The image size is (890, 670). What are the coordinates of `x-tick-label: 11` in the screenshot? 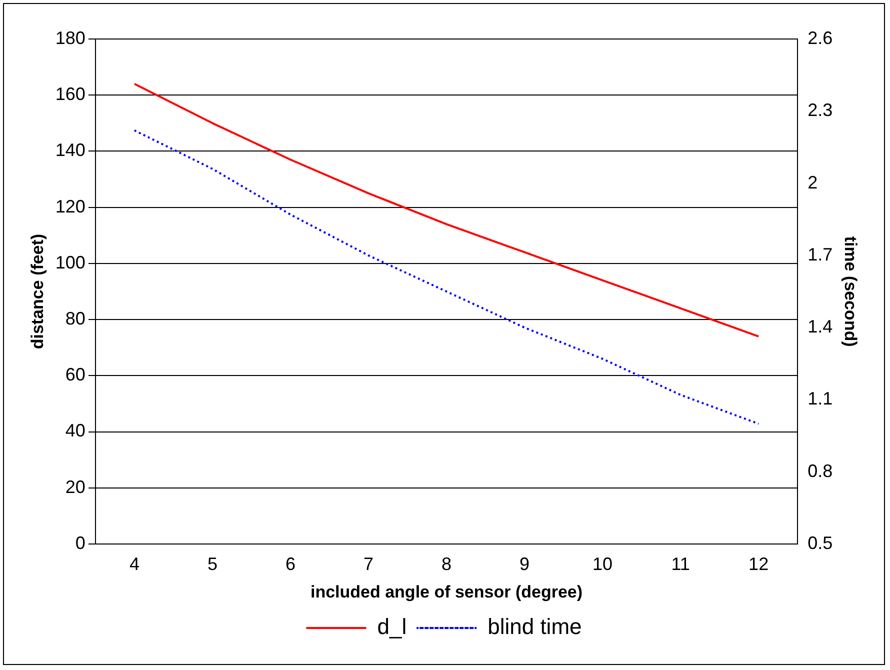 It's located at (680, 564).